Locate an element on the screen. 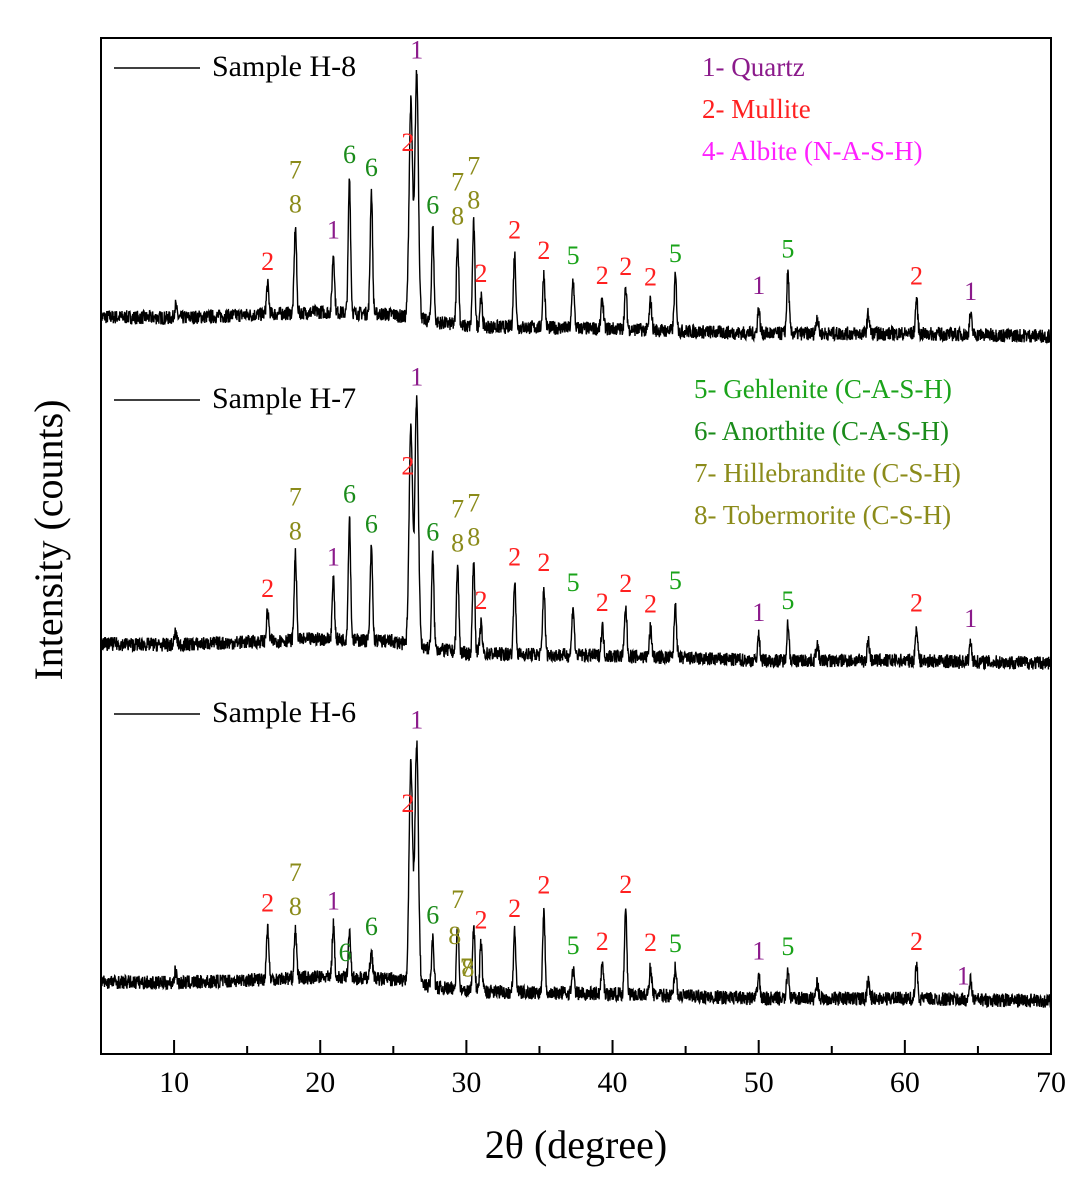 This screenshot has width=1090, height=1192. phase-legend-item: 2- Mullite is located at coordinates (756, 109).